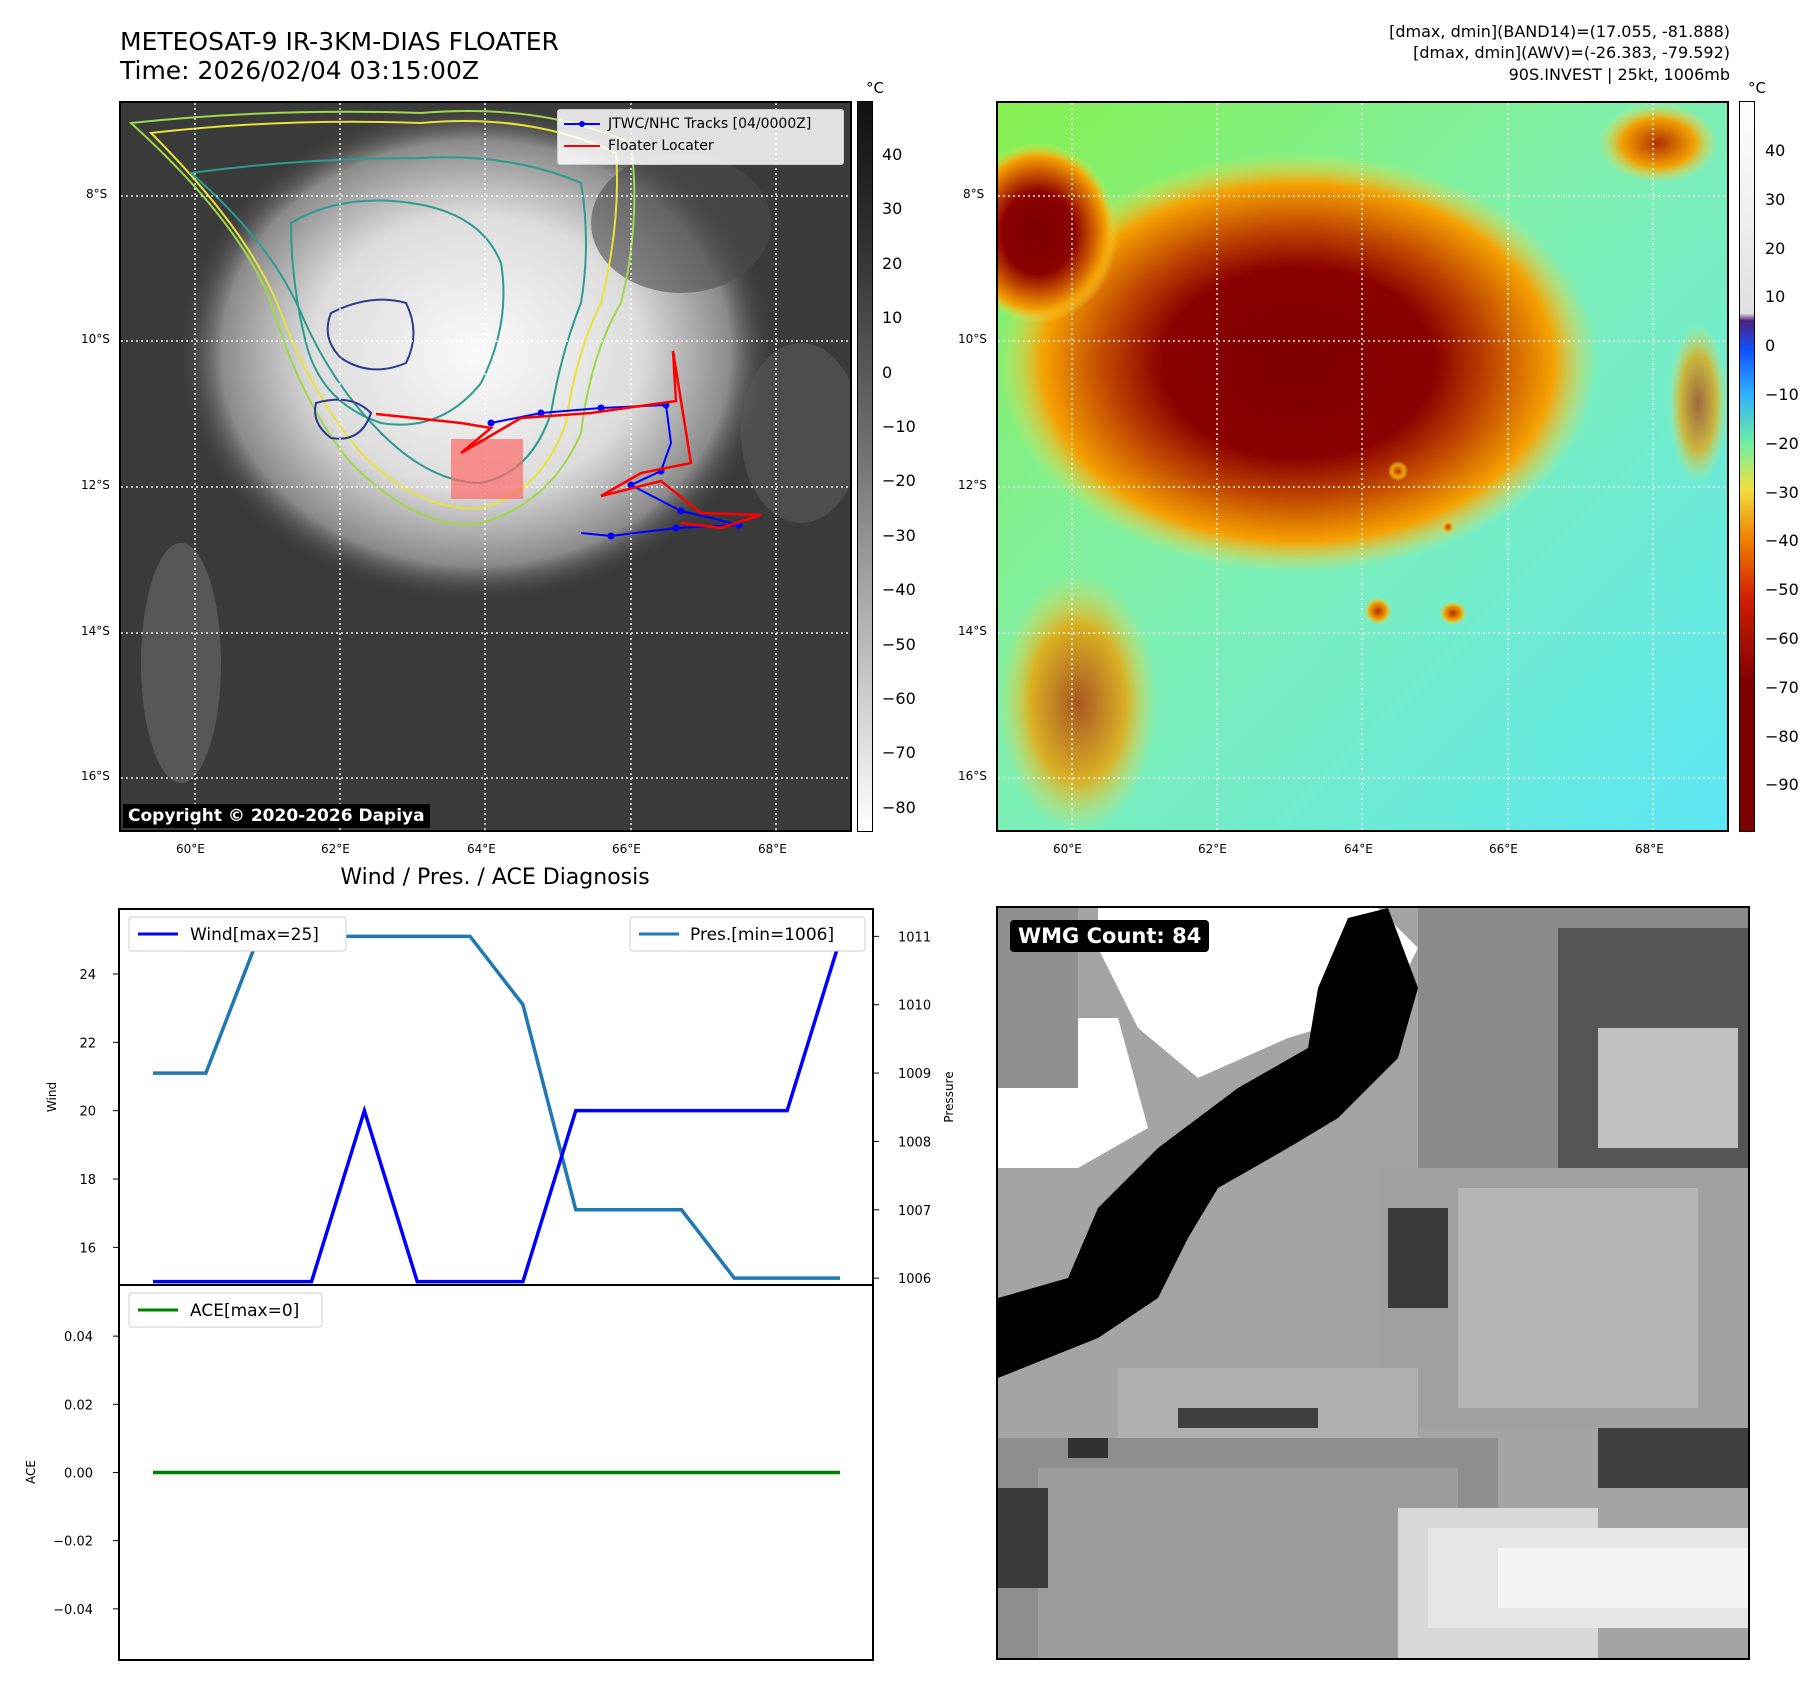  Describe the element at coordinates (1358, 849) in the screenshot. I see `awv-lon-64: 64°E` at that location.